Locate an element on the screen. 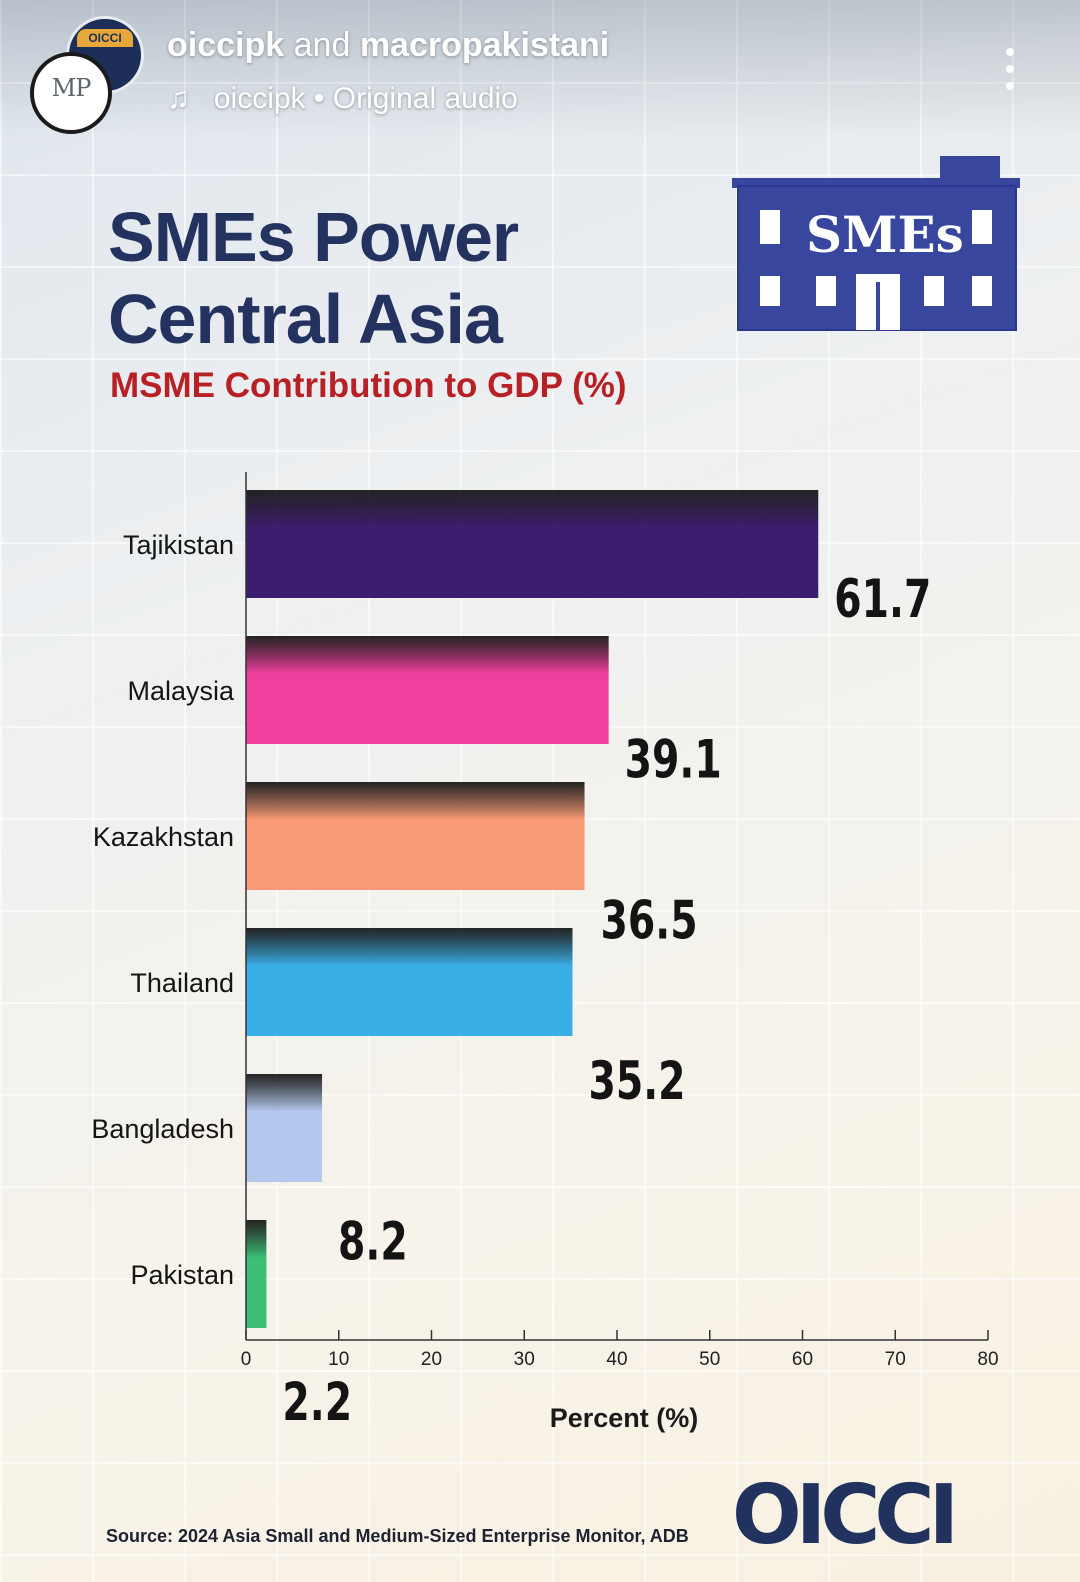 The image size is (1080, 1582). x-axis-label: Percent (%) is located at coordinates (624, 1418).